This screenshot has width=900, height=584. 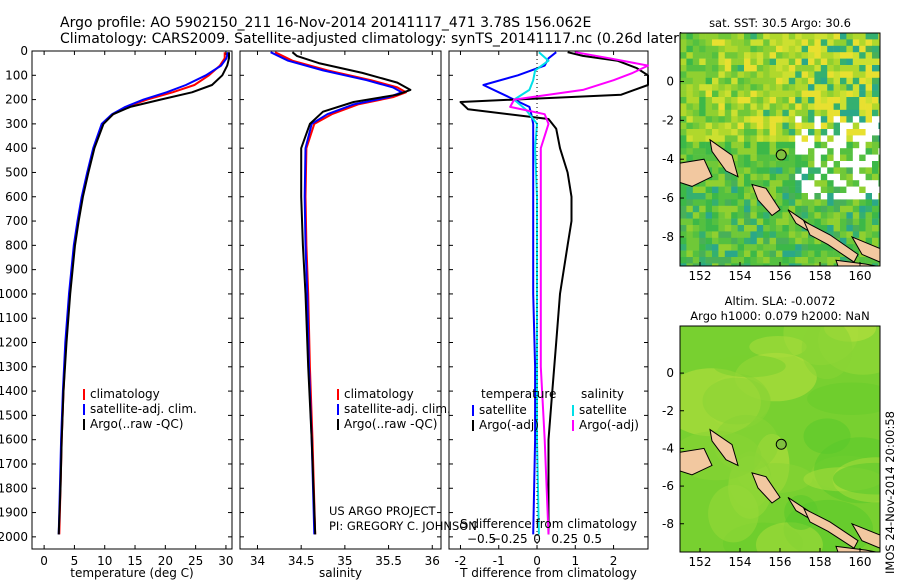 What do you see at coordinates (383, 511) in the screenshot?
I see `project-note-line-1: US ARGO PROJECT` at bounding box center [383, 511].